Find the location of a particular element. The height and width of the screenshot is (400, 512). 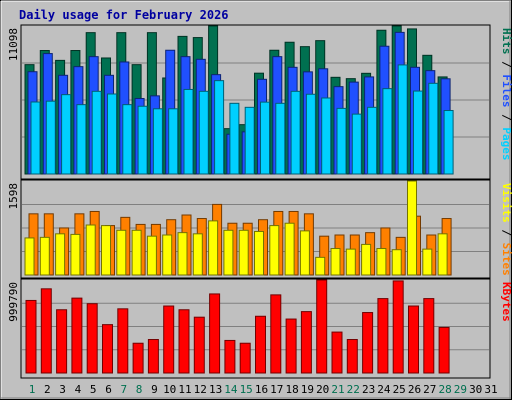

x-tick-label-22: 22 is located at coordinates (353, 389).